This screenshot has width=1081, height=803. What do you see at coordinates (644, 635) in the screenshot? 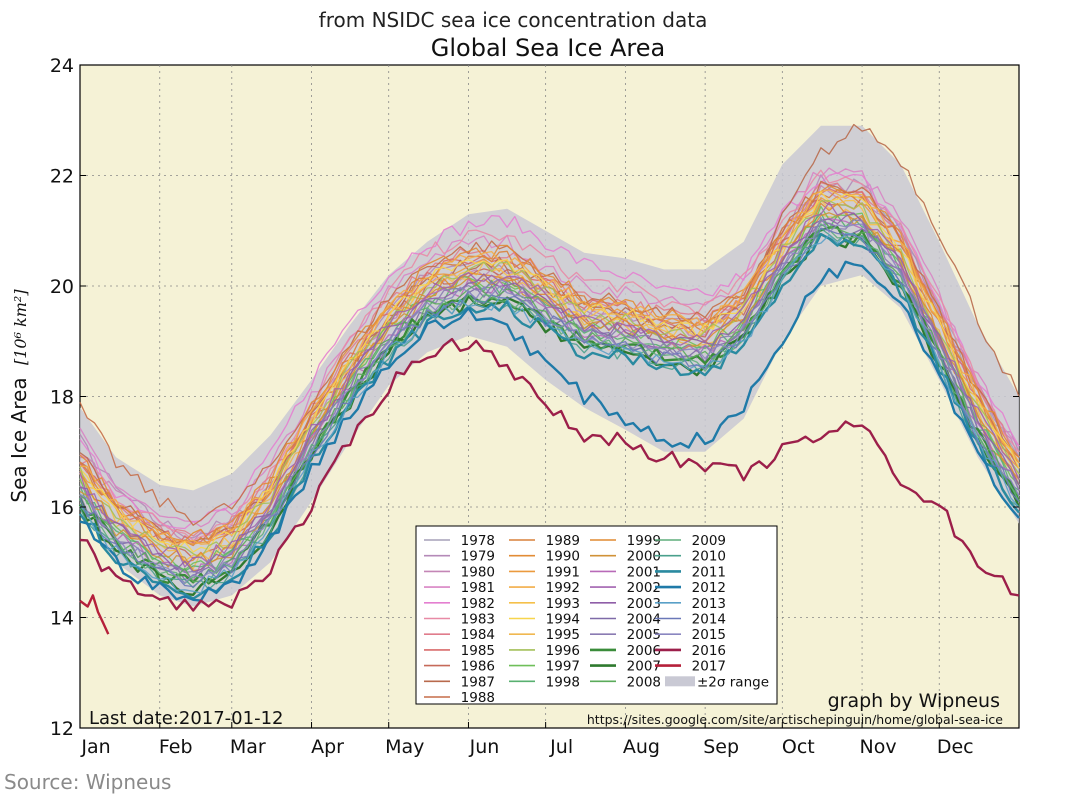
I see `legend-label-2005: 2005` at bounding box center [644, 635].